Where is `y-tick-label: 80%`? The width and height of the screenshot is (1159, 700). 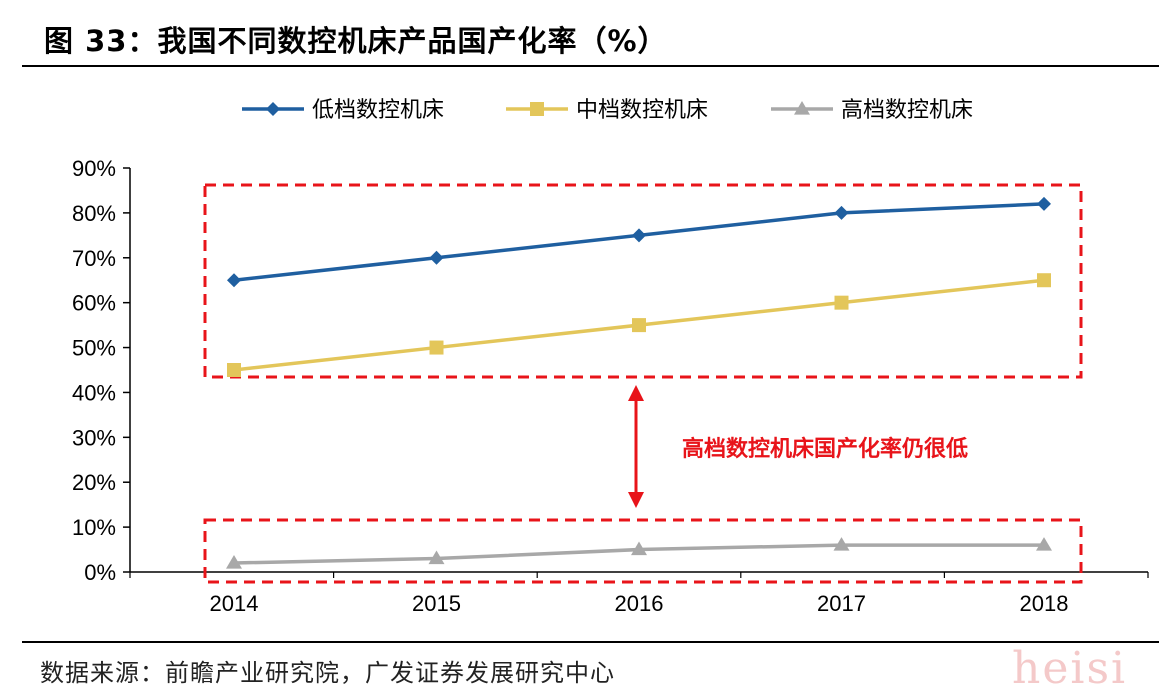
y-tick-label: 80% is located at coordinates (94, 213).